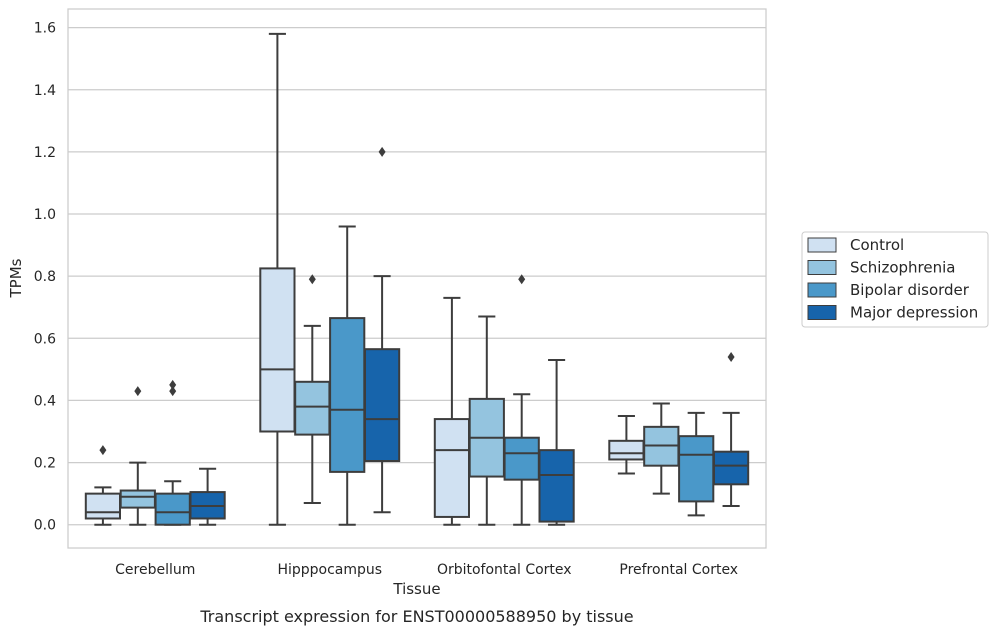  Describe the element at coordinates (329, 570) in the screenshot. I see `x-tick-label: Hipppocampus` at that location.